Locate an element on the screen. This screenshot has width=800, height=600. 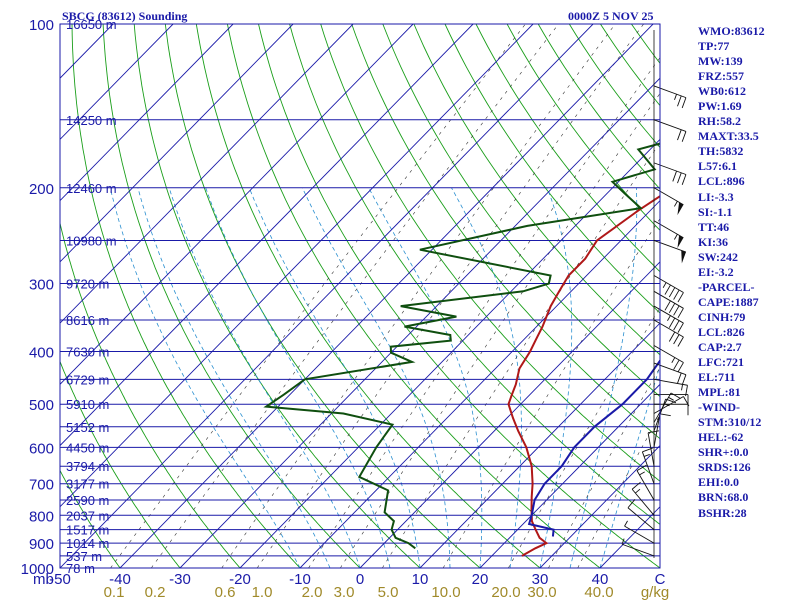
index-item: STM:310/12 is located at coordinates (730, 422).